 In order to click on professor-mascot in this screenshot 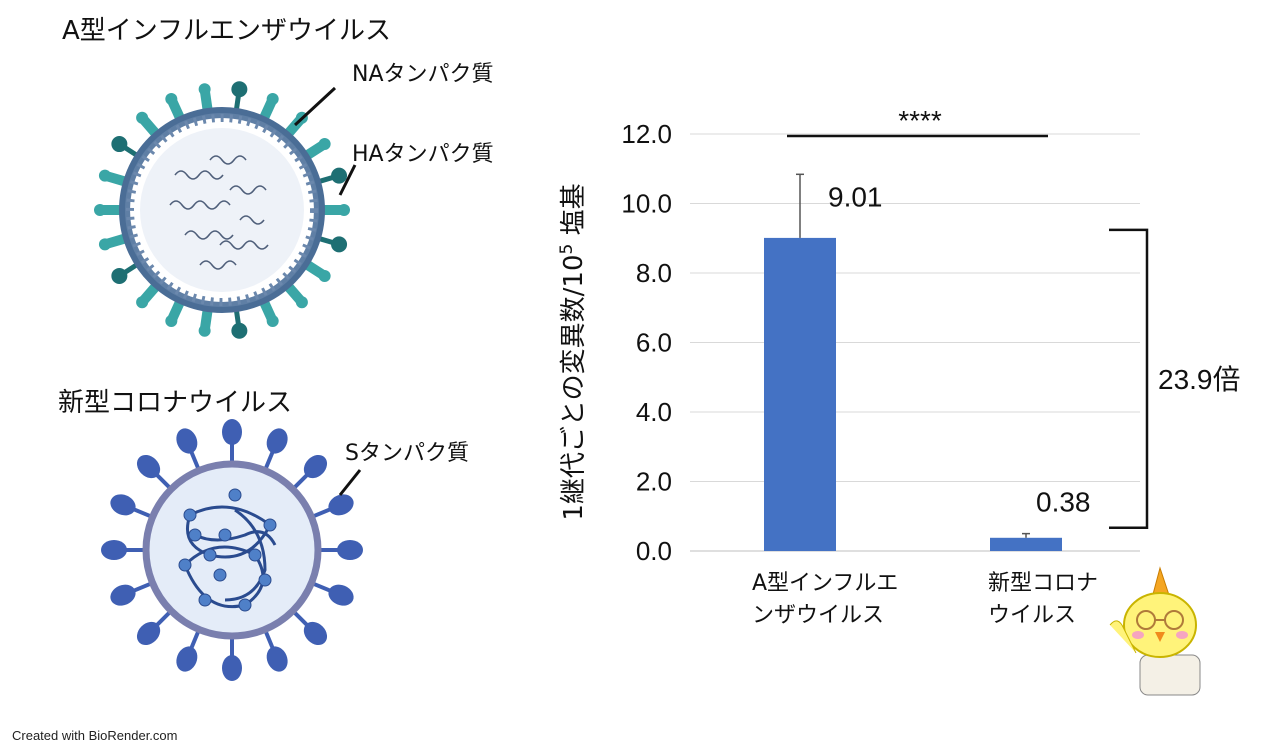, I will do `click(1155, 631)`.